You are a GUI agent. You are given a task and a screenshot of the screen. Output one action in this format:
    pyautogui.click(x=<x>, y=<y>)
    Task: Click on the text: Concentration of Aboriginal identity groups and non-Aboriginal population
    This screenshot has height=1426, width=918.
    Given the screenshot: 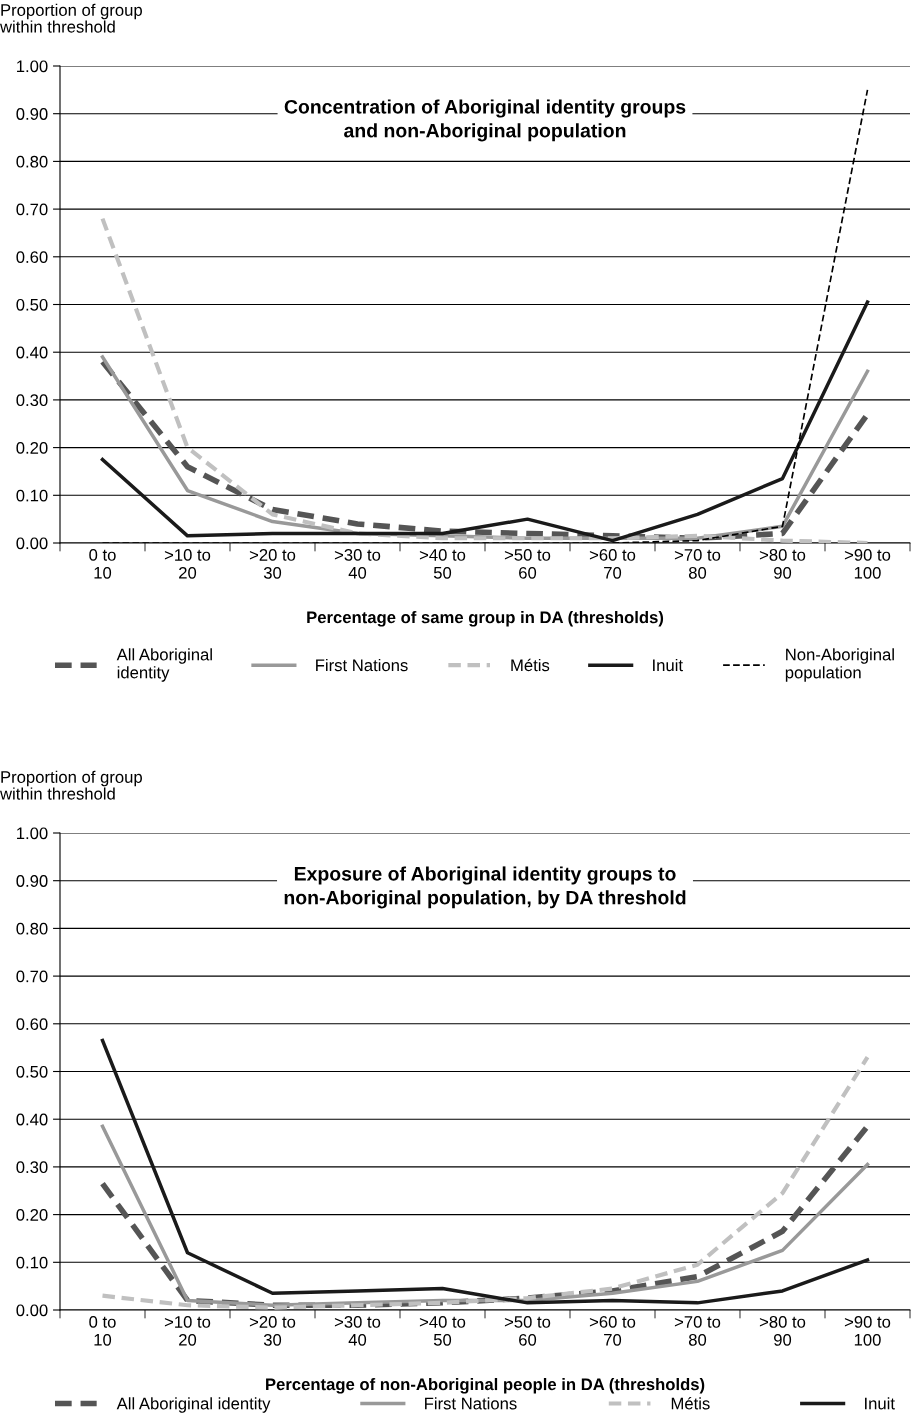 What is the action you would take?
    pyautogui.click(x=485, y=120)
    